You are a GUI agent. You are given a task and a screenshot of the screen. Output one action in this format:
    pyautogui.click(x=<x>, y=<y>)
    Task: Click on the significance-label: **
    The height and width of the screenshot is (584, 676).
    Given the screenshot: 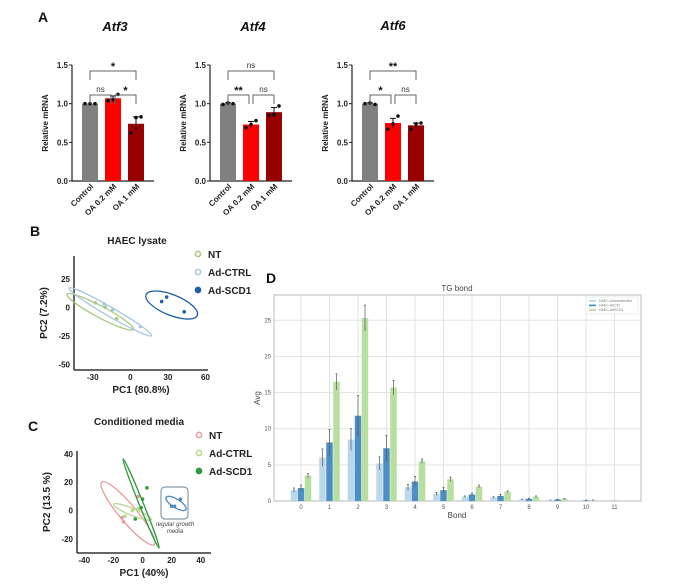 What is the action you would take?
    pyautogui.click(x=393, y=67)
    